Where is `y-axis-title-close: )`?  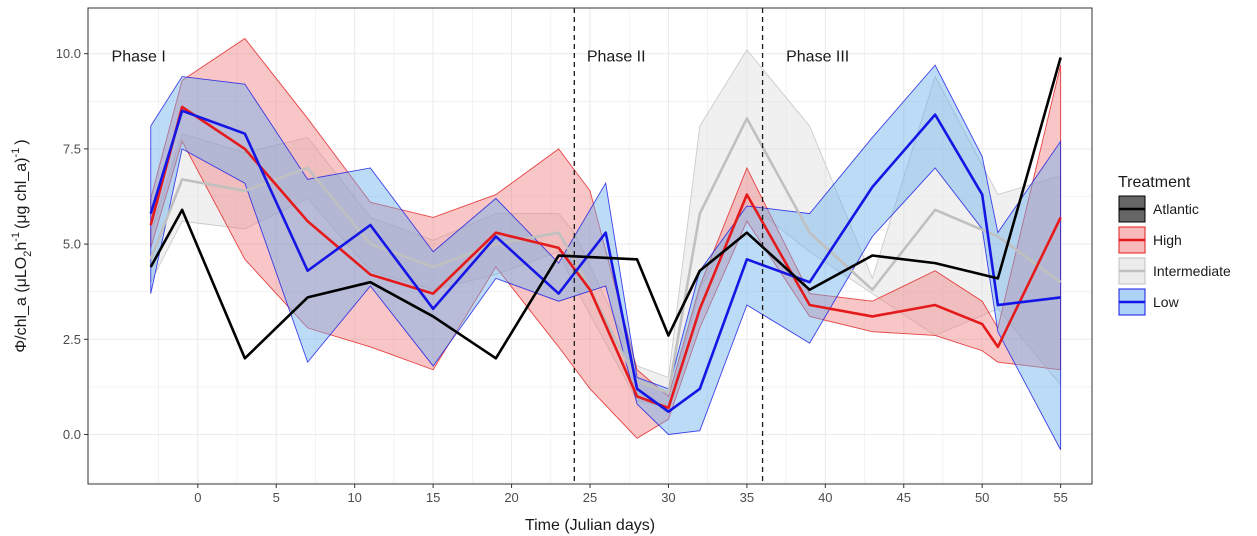
y-axis-title-close: ) is located at coordinates (21, 141).